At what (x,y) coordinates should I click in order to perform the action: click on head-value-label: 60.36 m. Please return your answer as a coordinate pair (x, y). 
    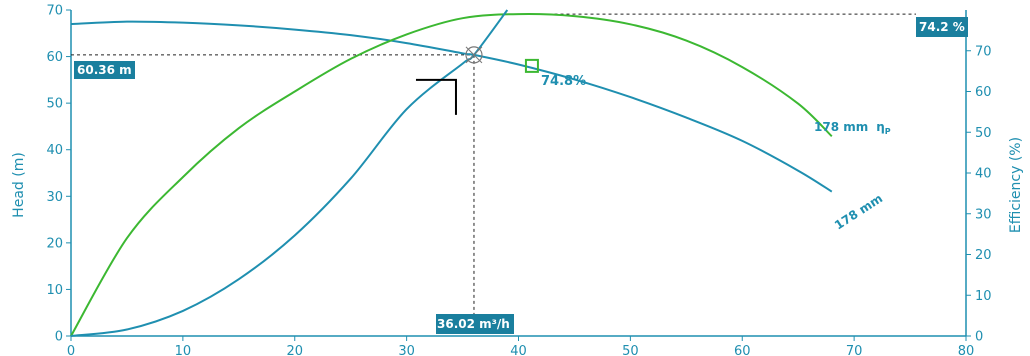
    Looking at the image, I should click on (104, 70).